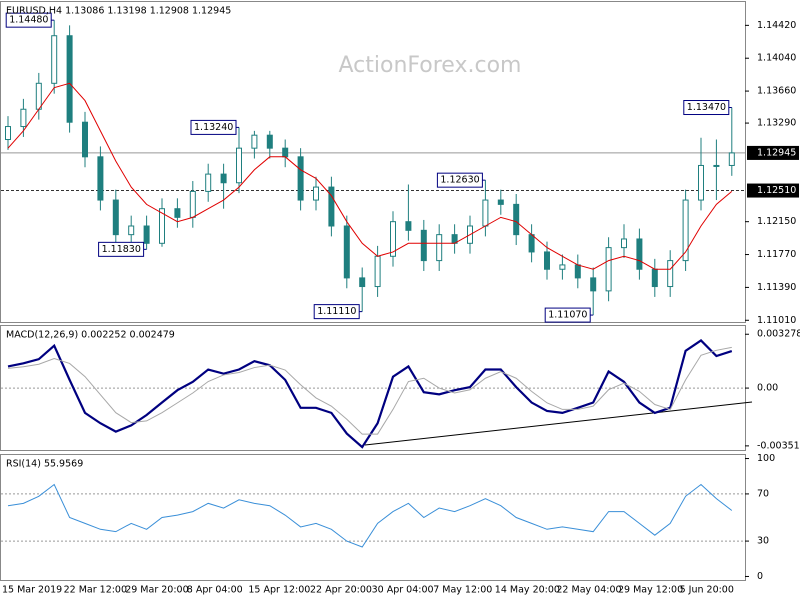  Describe the element at coordinates (403, 590) in the screenshot. I see `x-tick-label: 30 Apr 04:00` at that location.